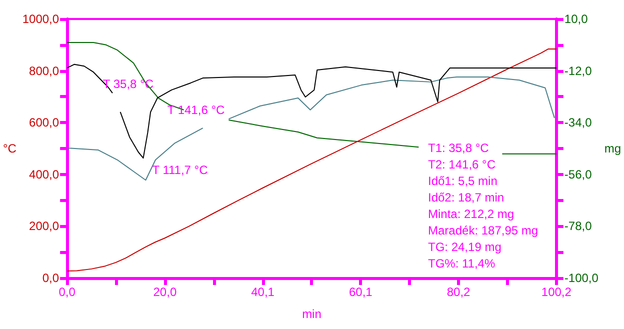 The height and width of the screenshot is (329, 624). I want to click on y2-tick-label: -56,0, so click(578, 174).